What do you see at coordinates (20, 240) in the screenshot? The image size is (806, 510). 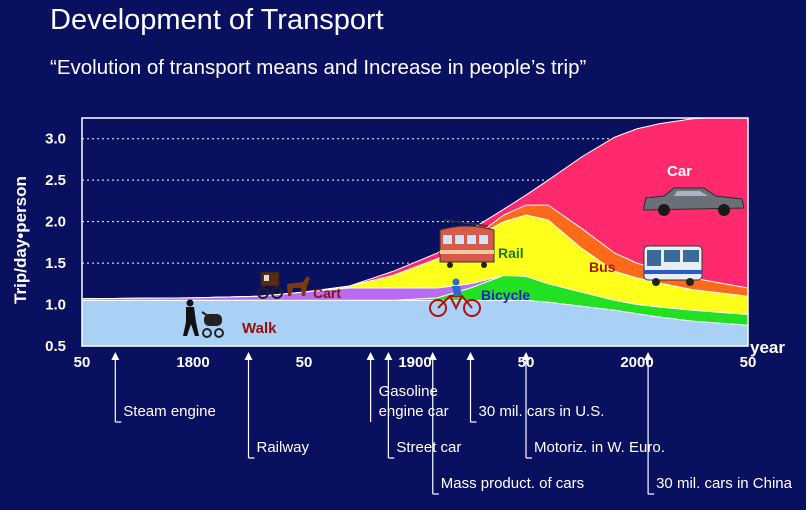 I see `y-axis-label: Trip/day•person` at bounding box center [20, 240].